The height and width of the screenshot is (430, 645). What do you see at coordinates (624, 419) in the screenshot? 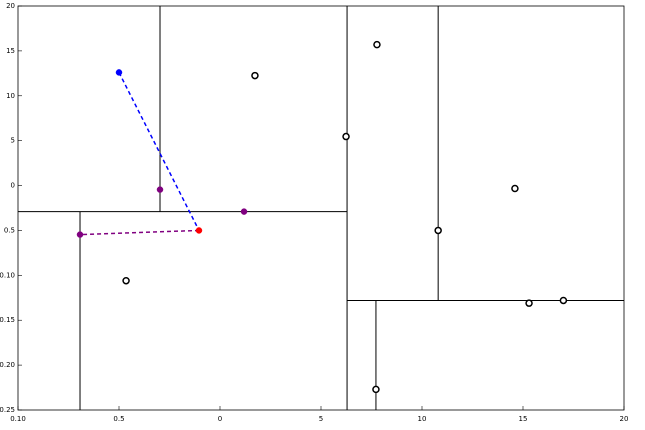
I see `x-tick-label: 20` at bounding box center [624, 419].